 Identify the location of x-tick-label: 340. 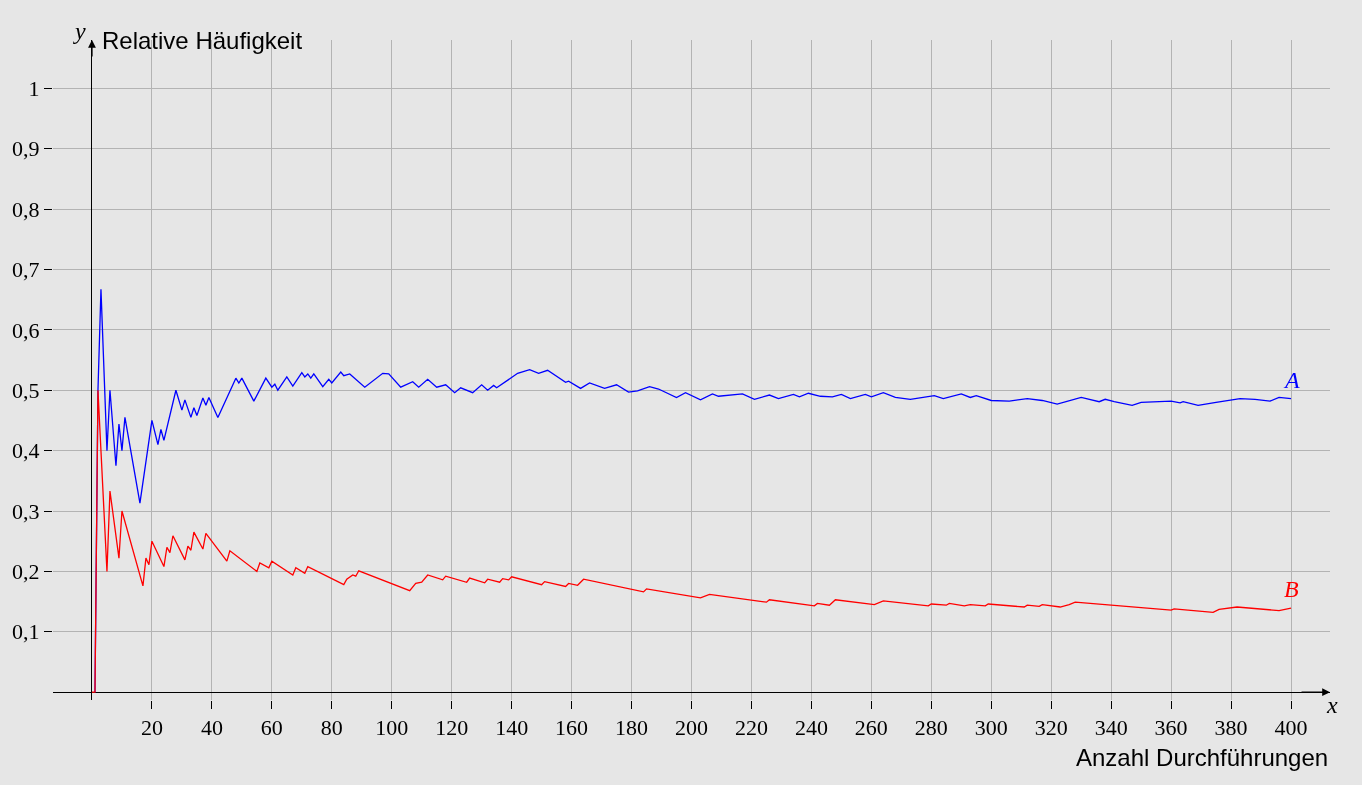
(1111, 728).